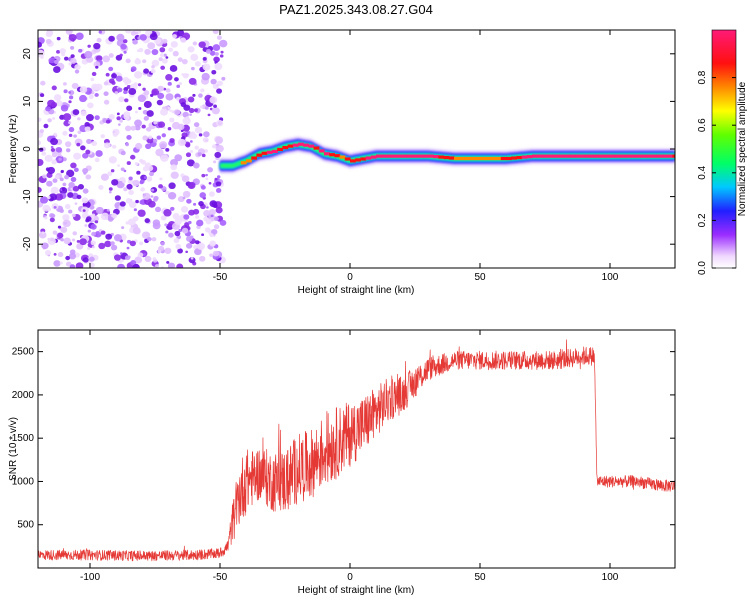 The height and width of the screenshot is (600, 750). I want to click on x-tick-label: 0, so click(350, 277).